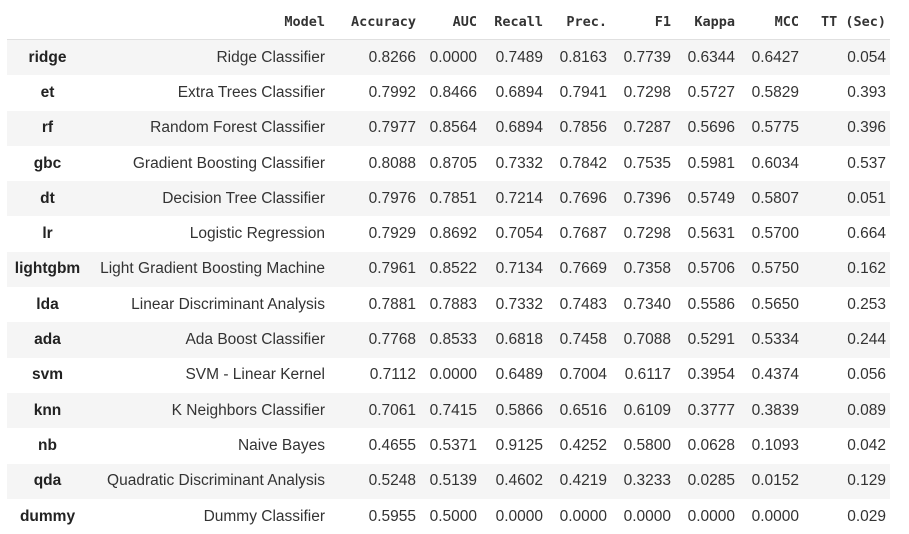  I want to click on recall-value: 0.5866, so click(514, 410).